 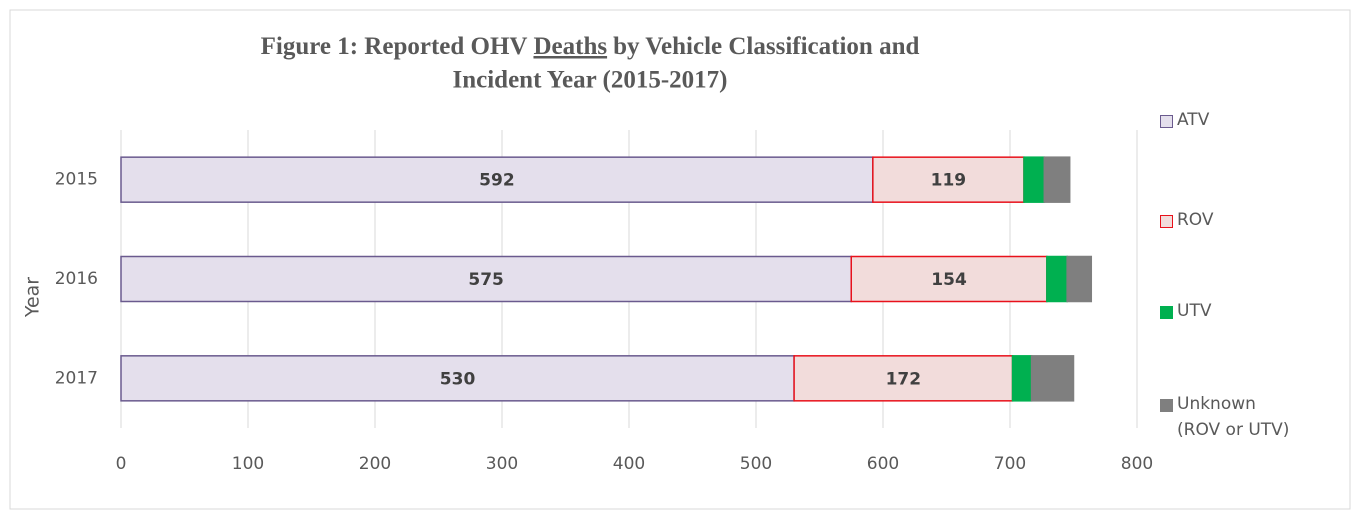 What do you see at coordinates (1233, 417) in the screenshot?
I see `legend-label: Unknown (ROV or UTV)` at bounding box center [1233, 417].